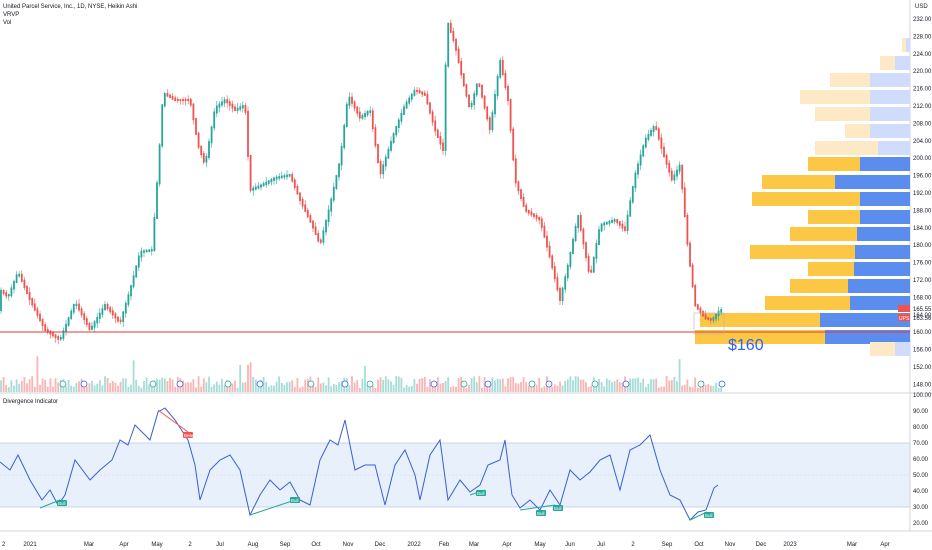 The height and width of the screenshot is (550, 932). I want to click on time-tick: Sep, so click(285, 545).